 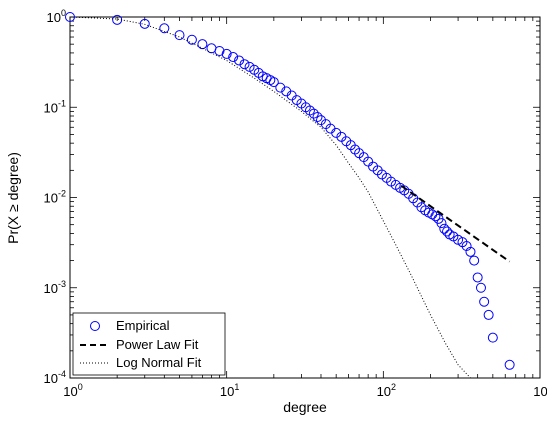 I want to click on y-tick-label-exponent: 0, so click(x=63, y=13).